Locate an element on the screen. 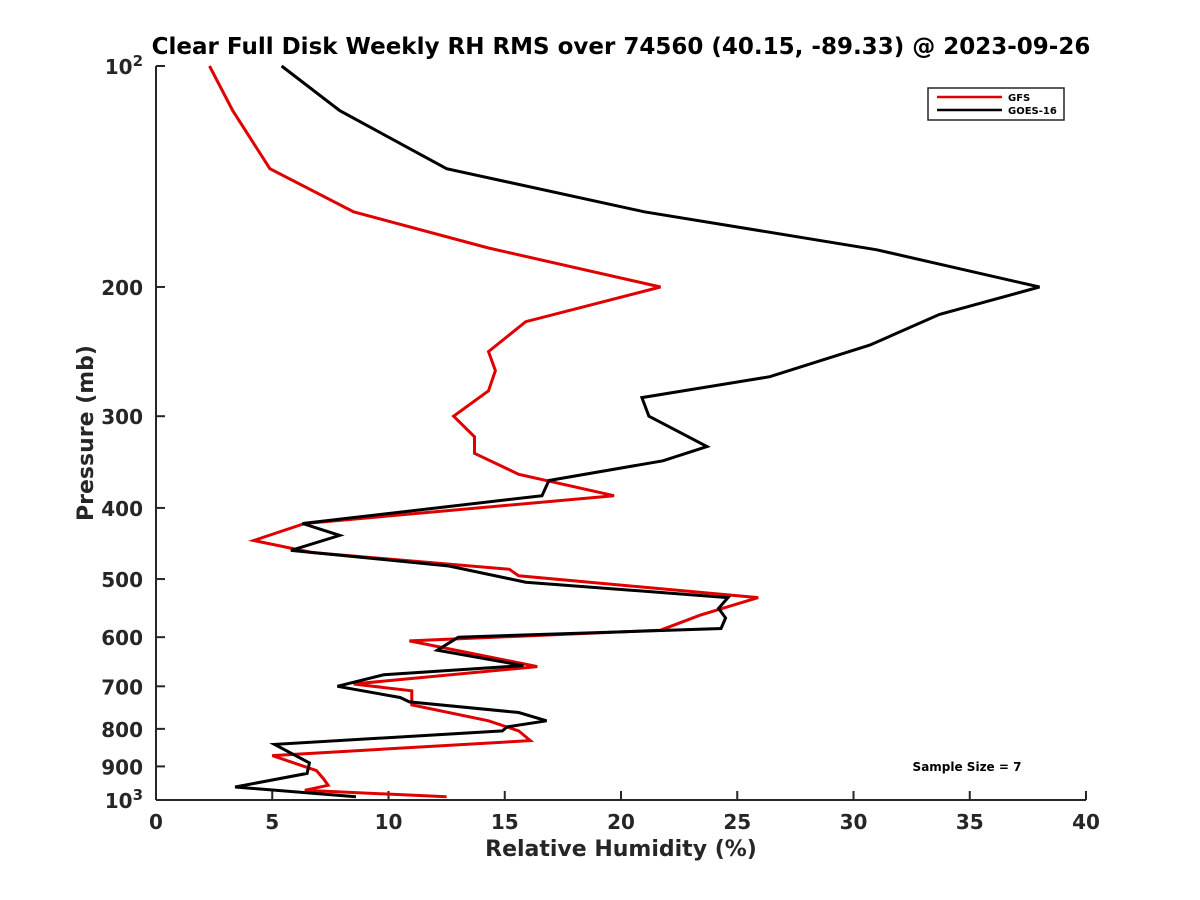  y-tick-label: 900 is located at coordinates (122, 767).